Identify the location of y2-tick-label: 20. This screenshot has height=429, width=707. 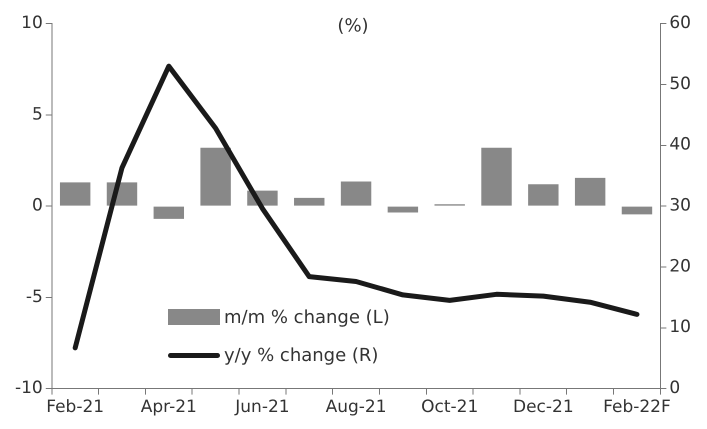
(680, 266).